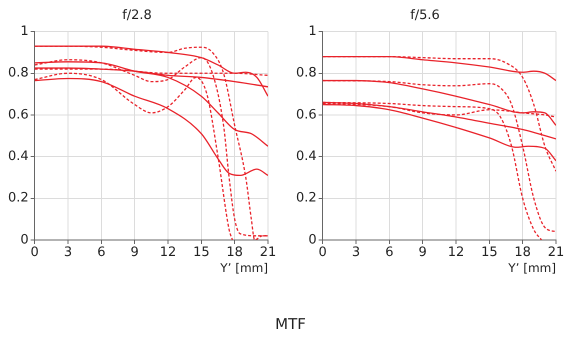 Image resolution: width=581 pixels, height=349 pixels. I want to click on text: MTF, so click(290, 324).